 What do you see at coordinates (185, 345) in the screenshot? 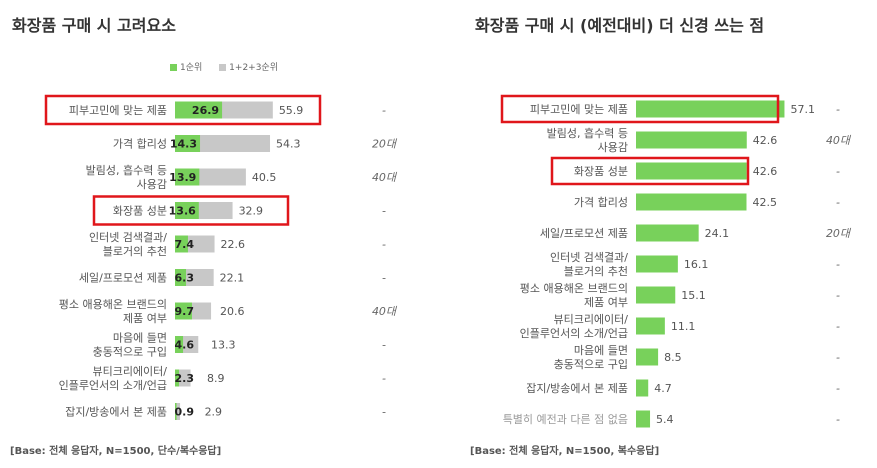
I see `data-label-first: 4.6` at bounding box center [185, 345].